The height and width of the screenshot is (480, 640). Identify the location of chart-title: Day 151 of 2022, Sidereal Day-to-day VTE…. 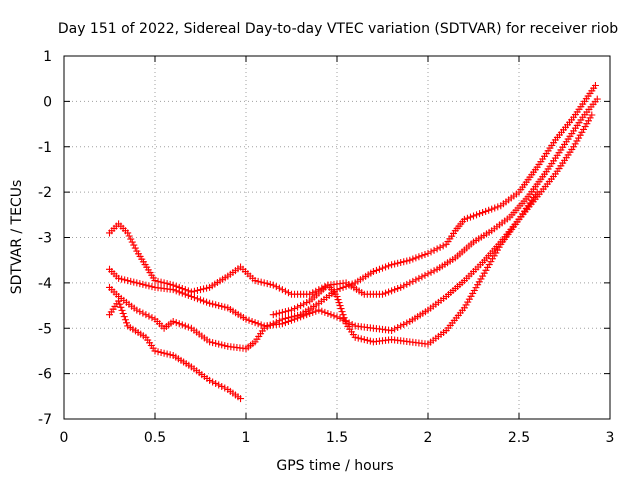
(338, 29).